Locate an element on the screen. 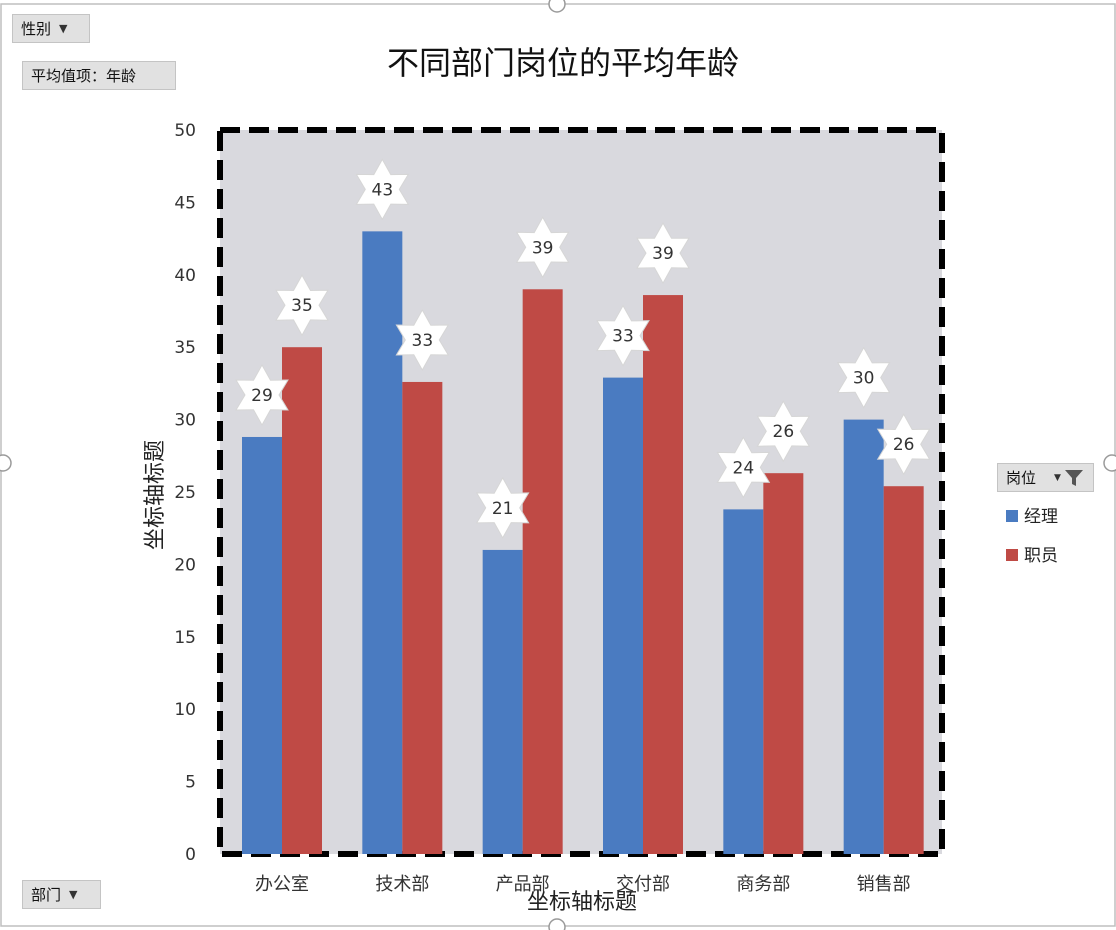 This screenshot has width=1116, height=930. y-tick-label: 0 is located at coordinates (190, 855).